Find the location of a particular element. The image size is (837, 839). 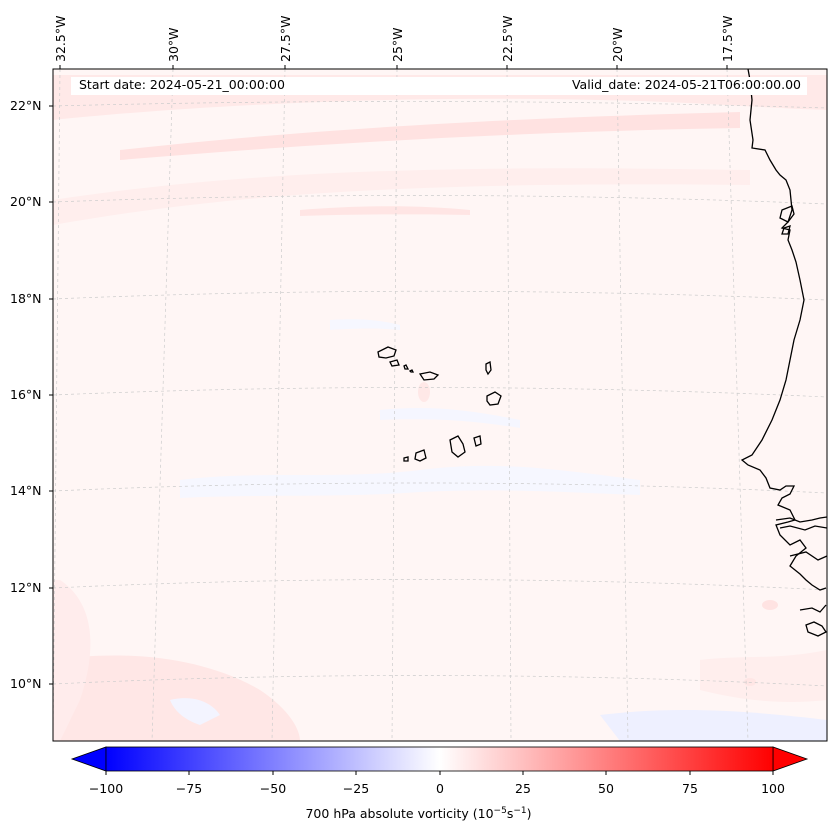

lat-label: 20°N is located at coordinates (26, 201).